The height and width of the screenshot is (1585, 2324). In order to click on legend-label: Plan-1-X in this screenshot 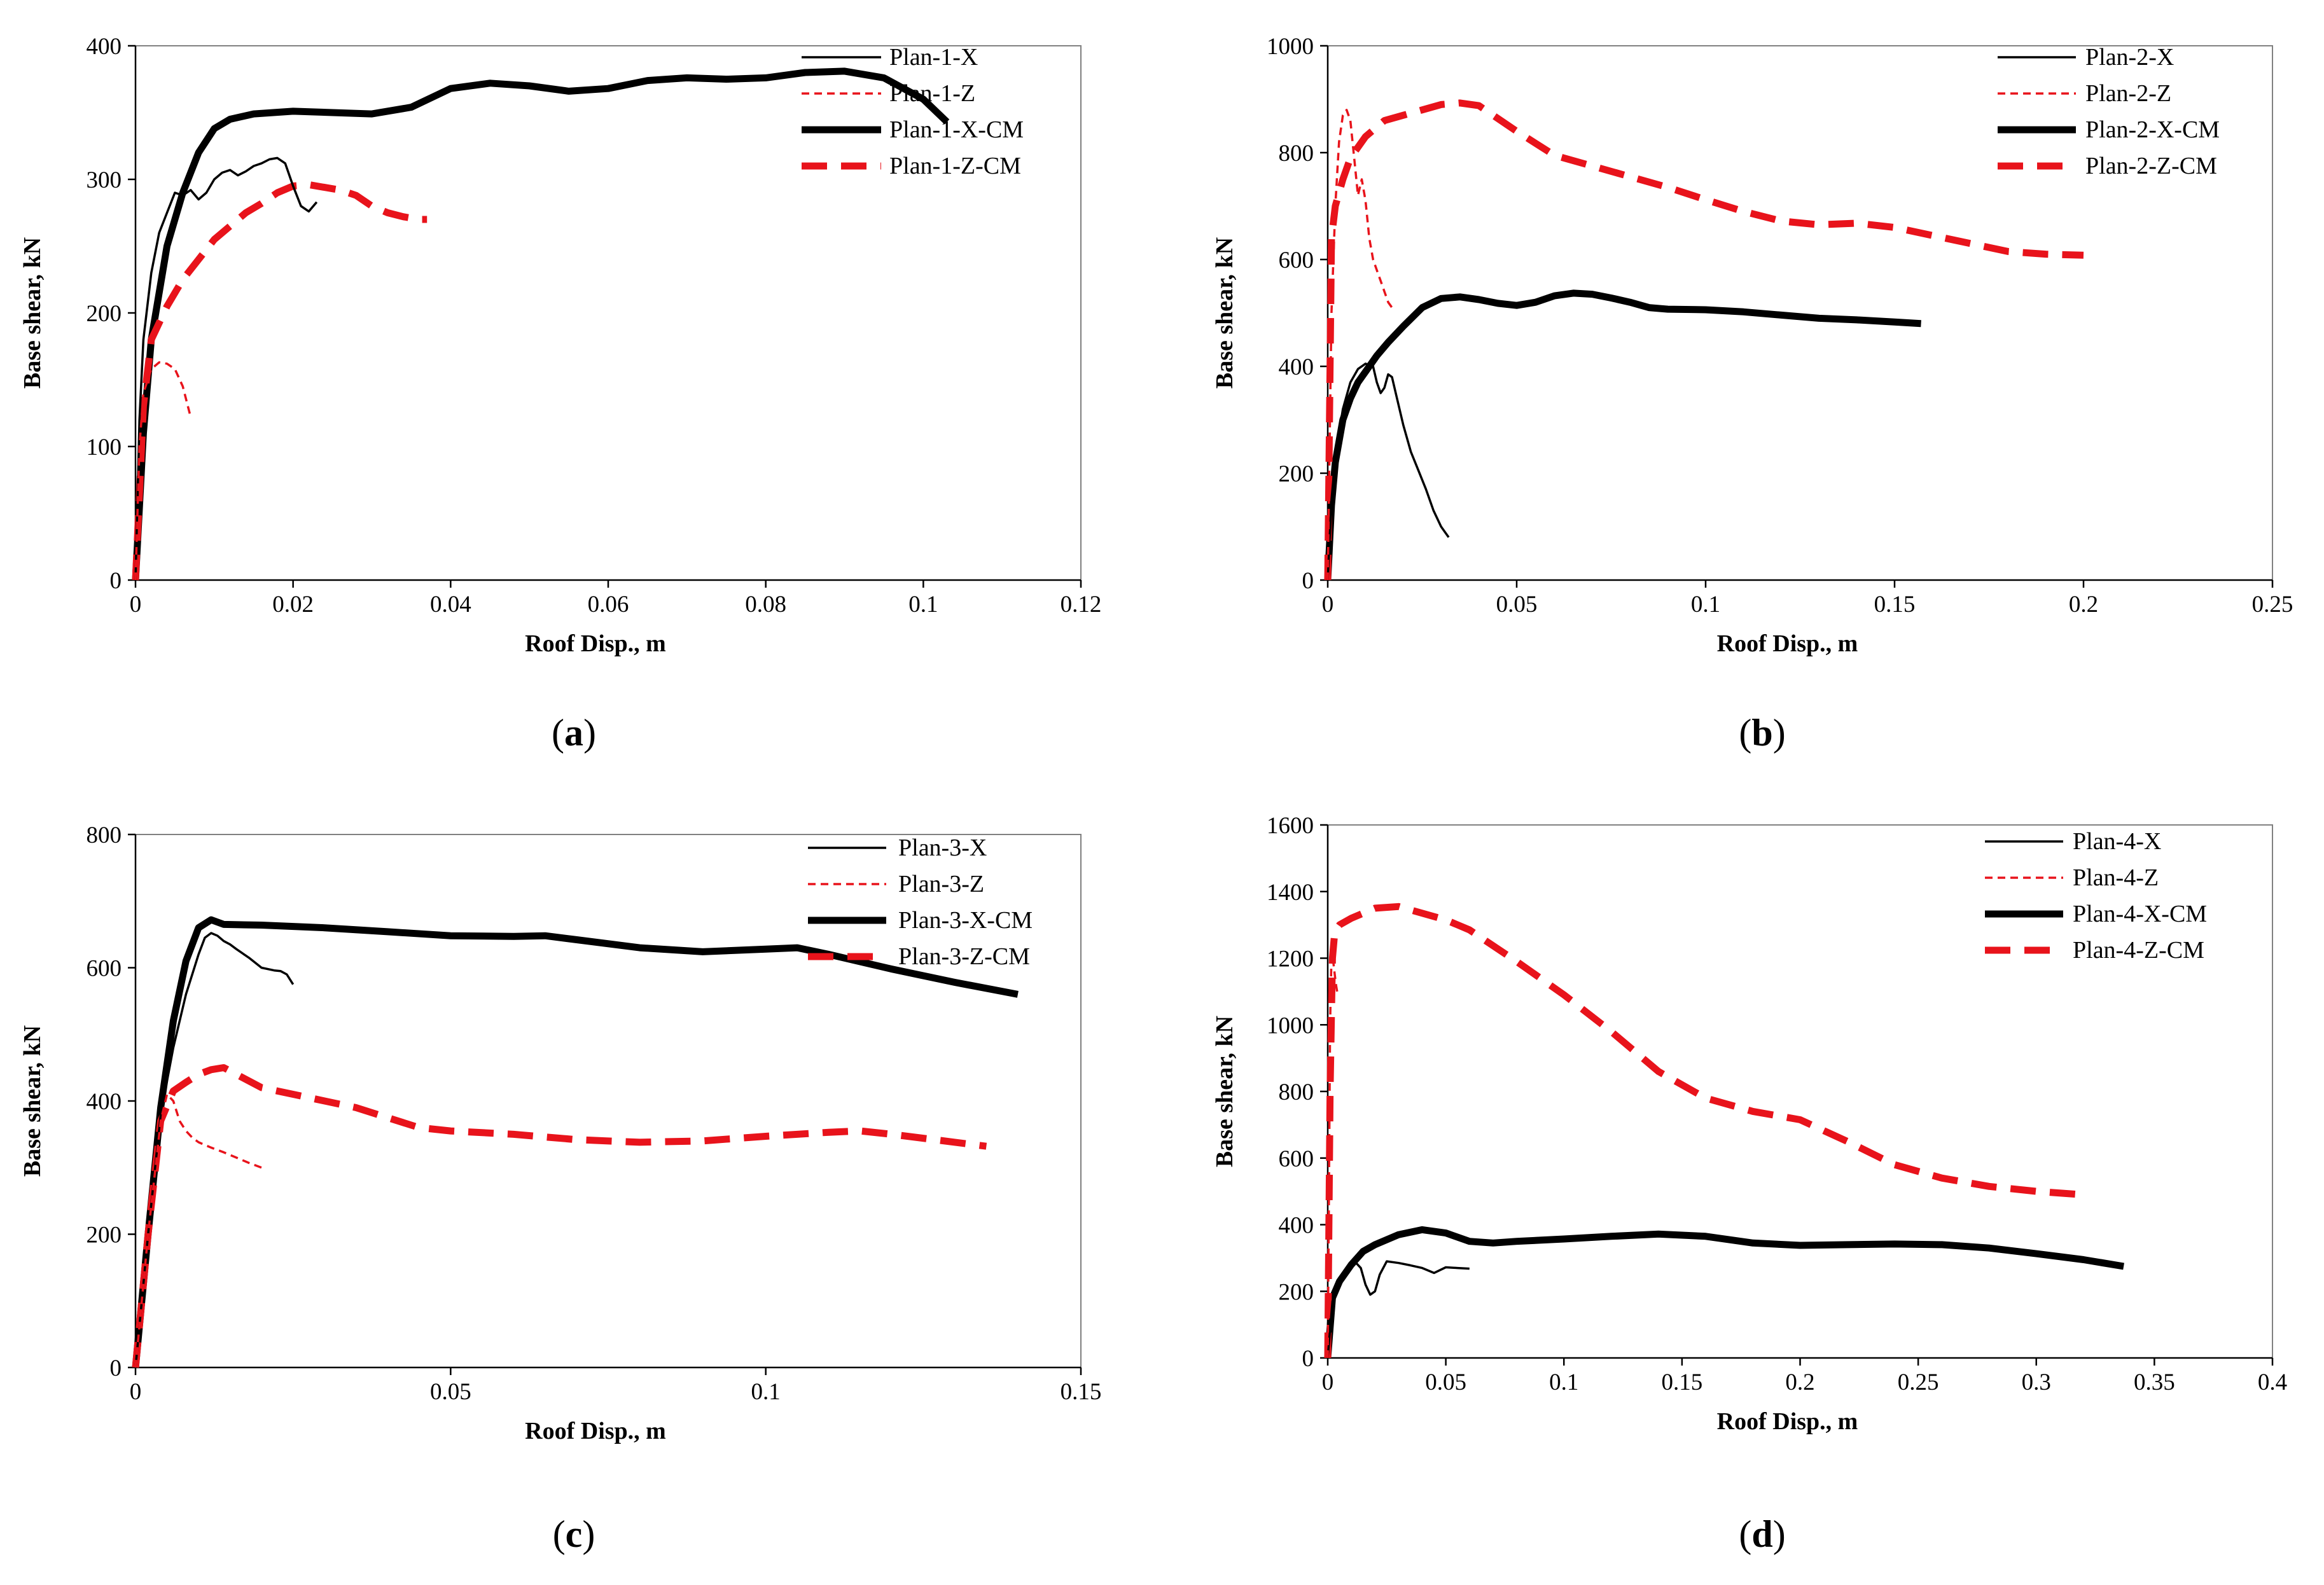, I will do `click(934, 58)`.